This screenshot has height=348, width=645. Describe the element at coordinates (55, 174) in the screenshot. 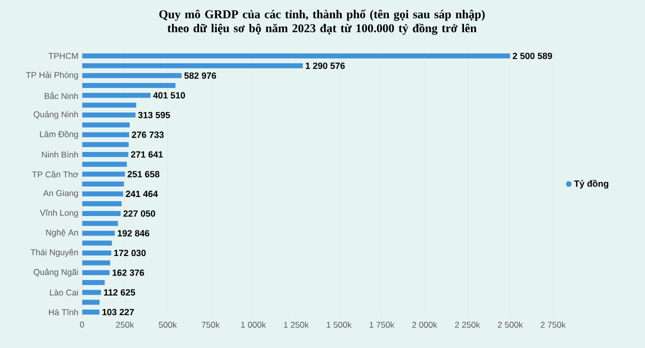

I see `y-tick-label: TP Cần Thơ` at that location.